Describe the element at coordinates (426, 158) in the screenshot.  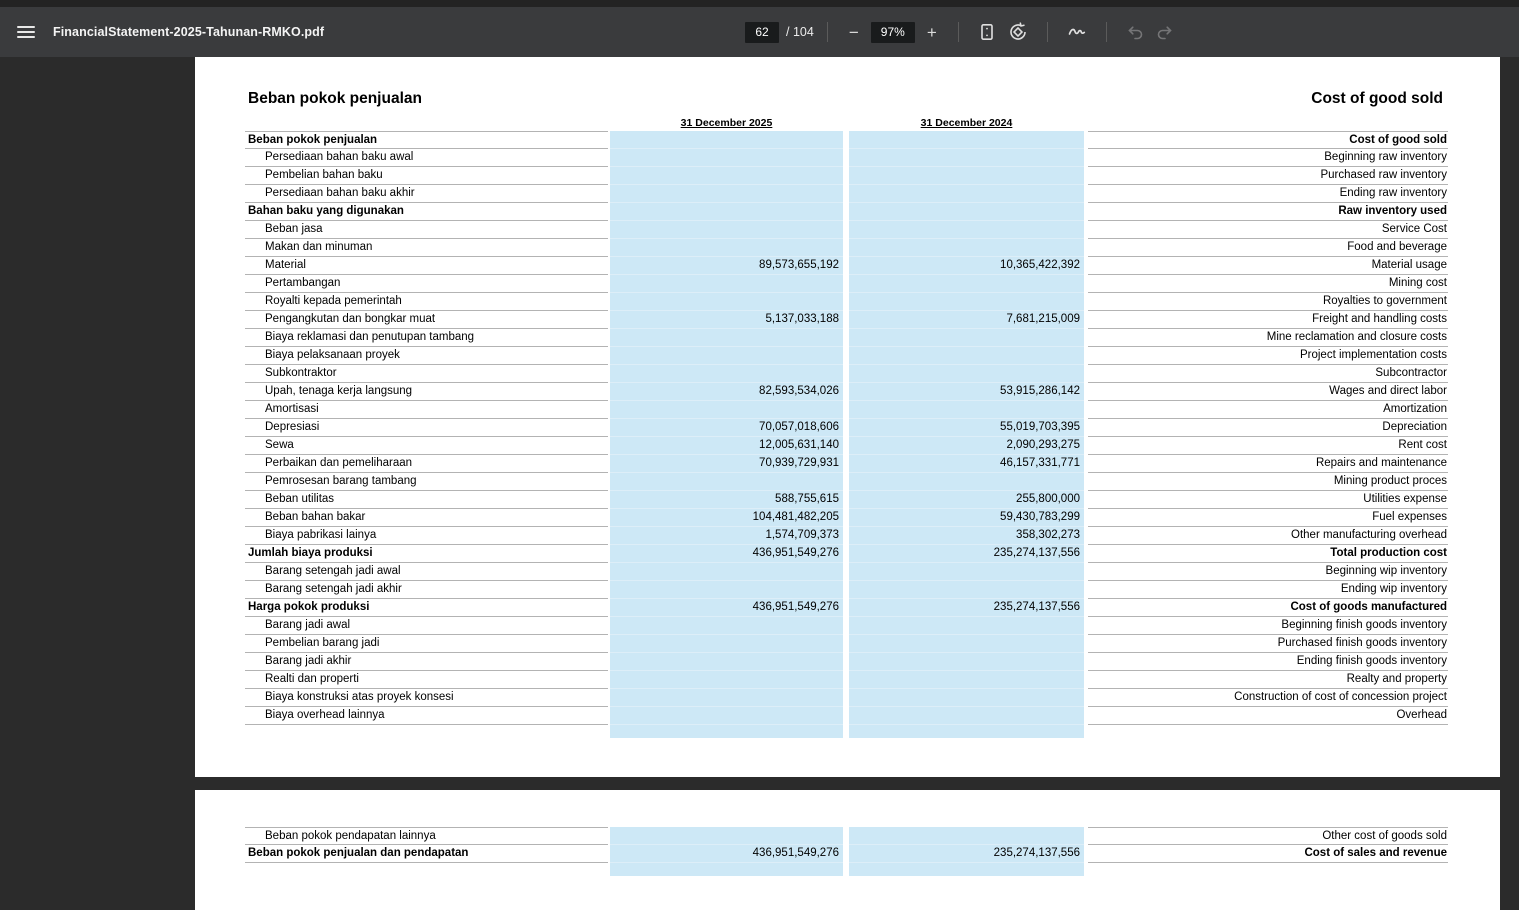
I see `row-label-id: Persediaan bahan baku awal` at that location.